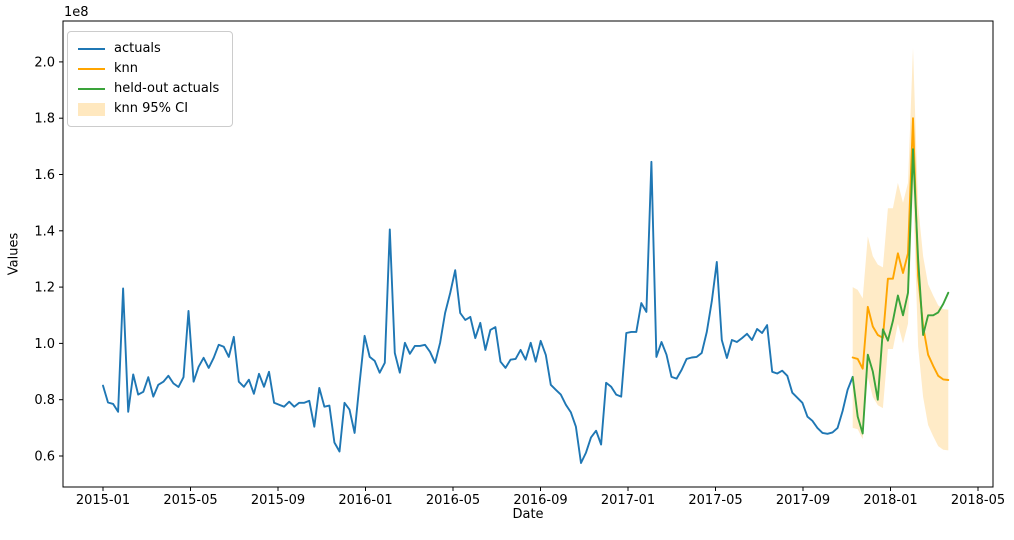  What do you see at coordinates (150, 69) in the screenshot?
I see `legend-item: knn` at bounding box center [150, 69].